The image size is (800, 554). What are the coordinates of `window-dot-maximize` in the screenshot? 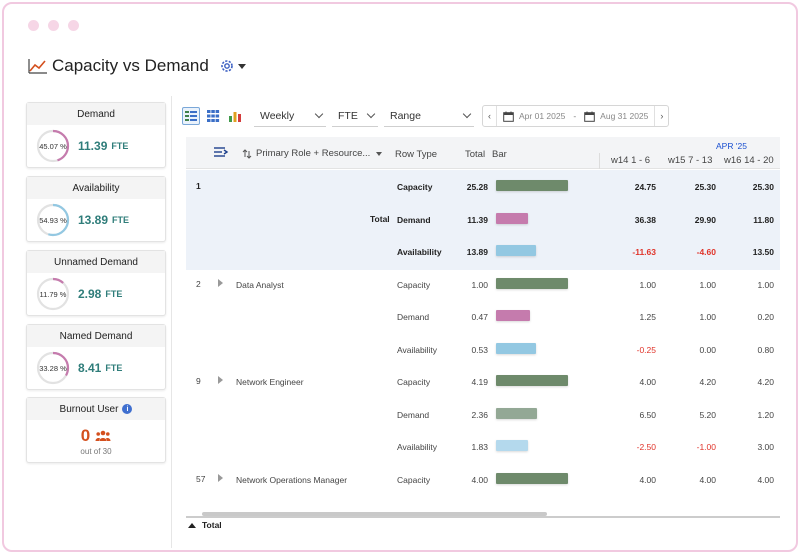 It's located at (73, 25).